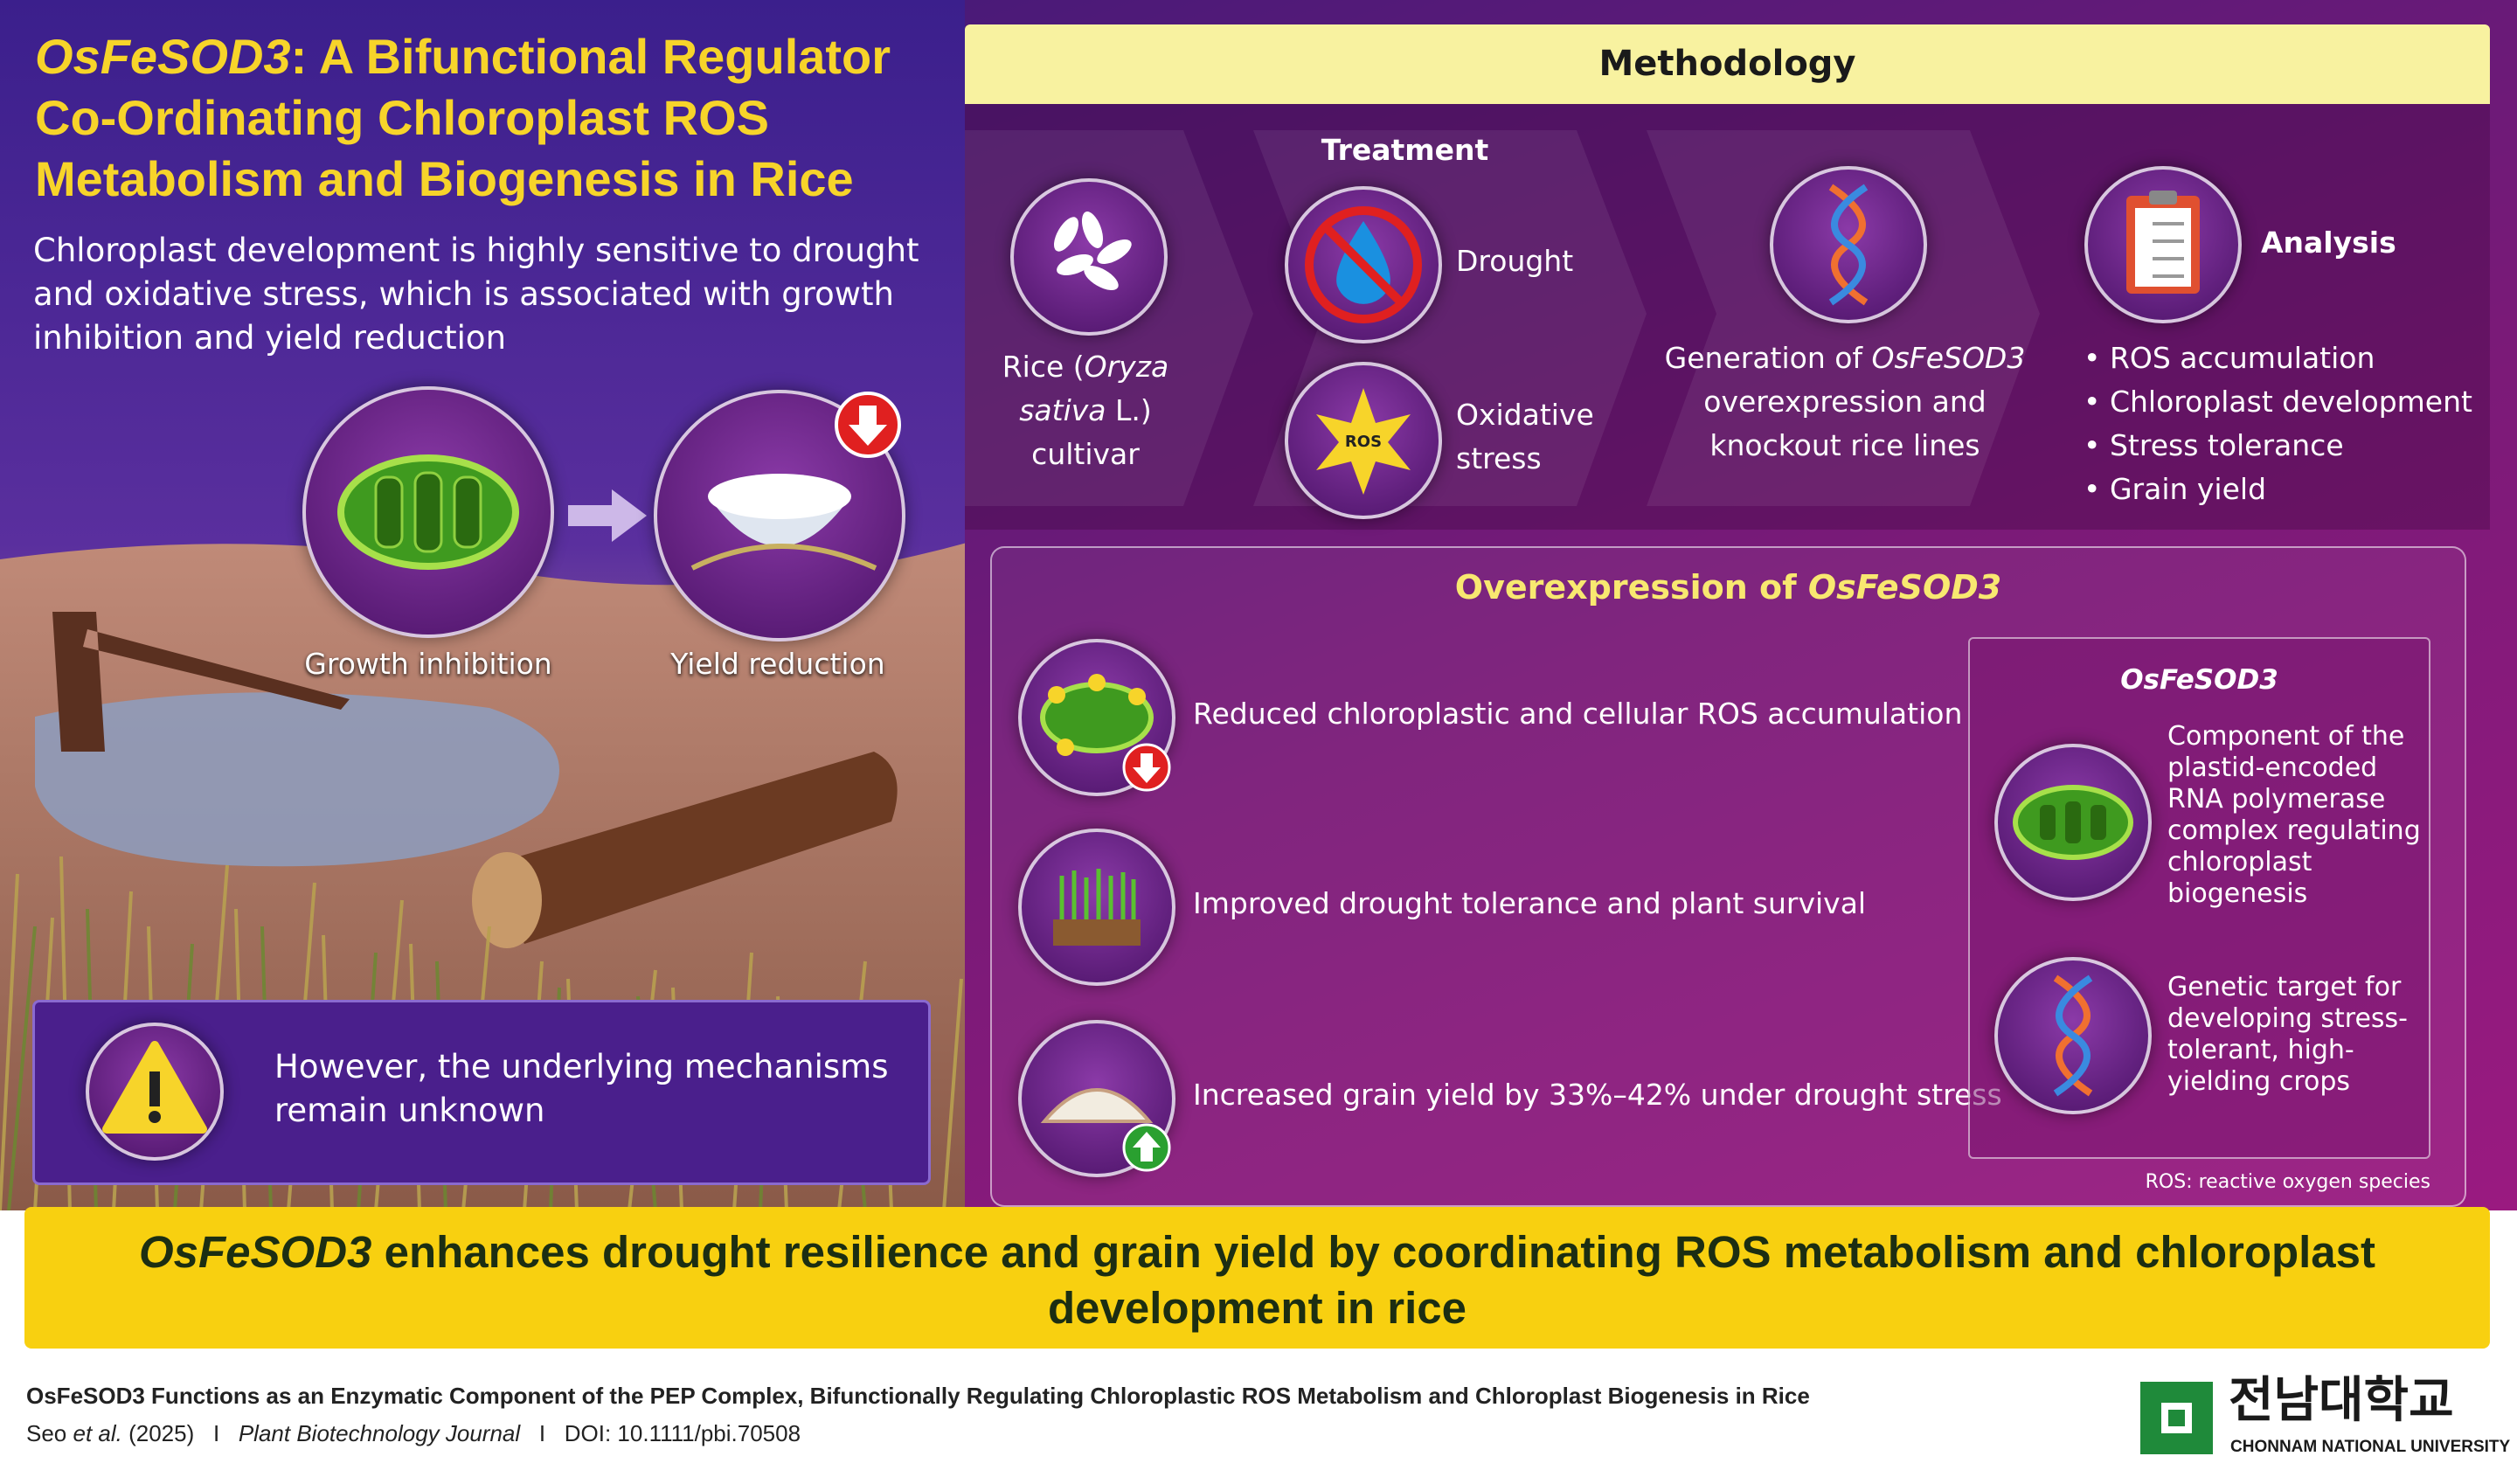 The image size is (2517, 1484). What do you see at coordinates (2341, 1400) in the screenshot?
I see `logo-korean: 전남대학교` at bounding box center [2341, 1400].